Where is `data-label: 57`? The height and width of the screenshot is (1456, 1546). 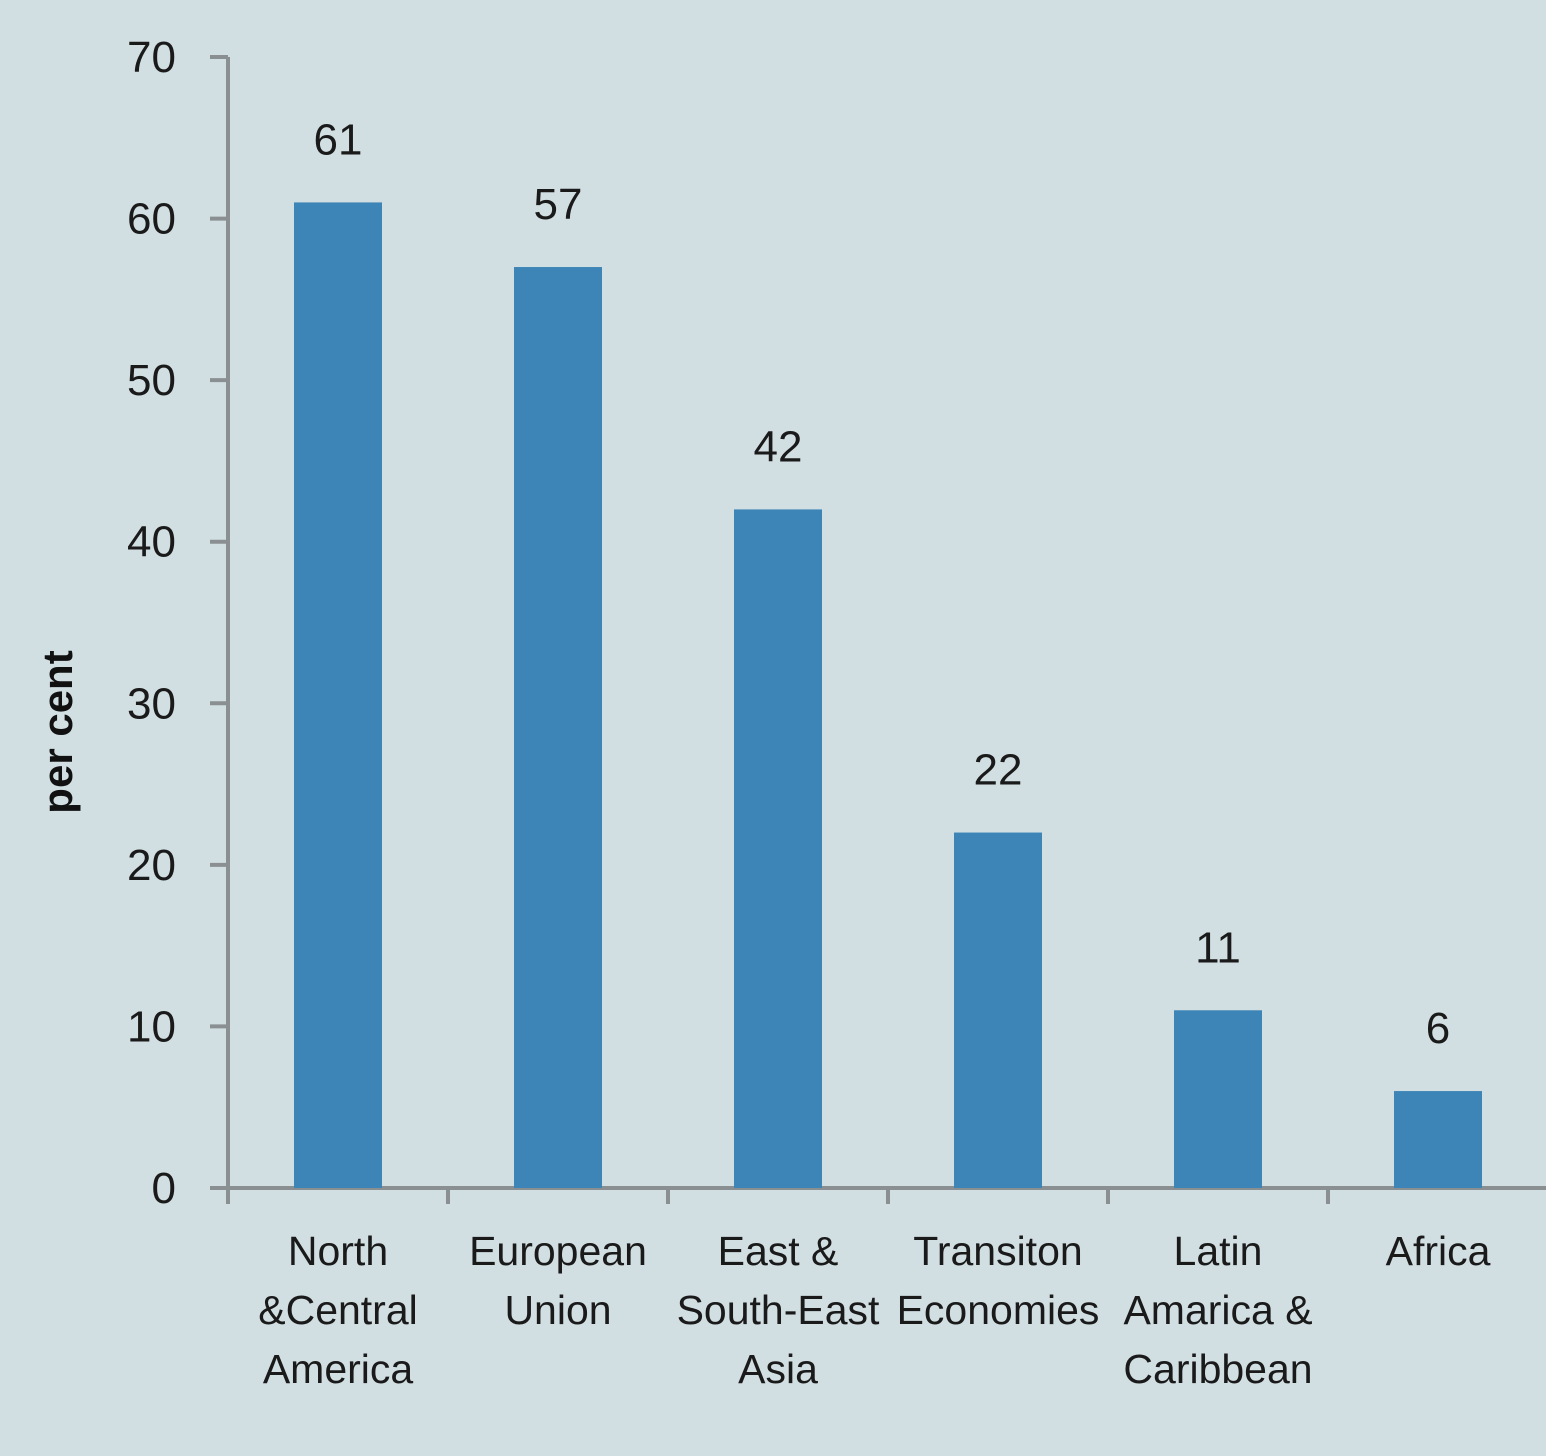 data-label: 57 is located at coordinates (558, 204).